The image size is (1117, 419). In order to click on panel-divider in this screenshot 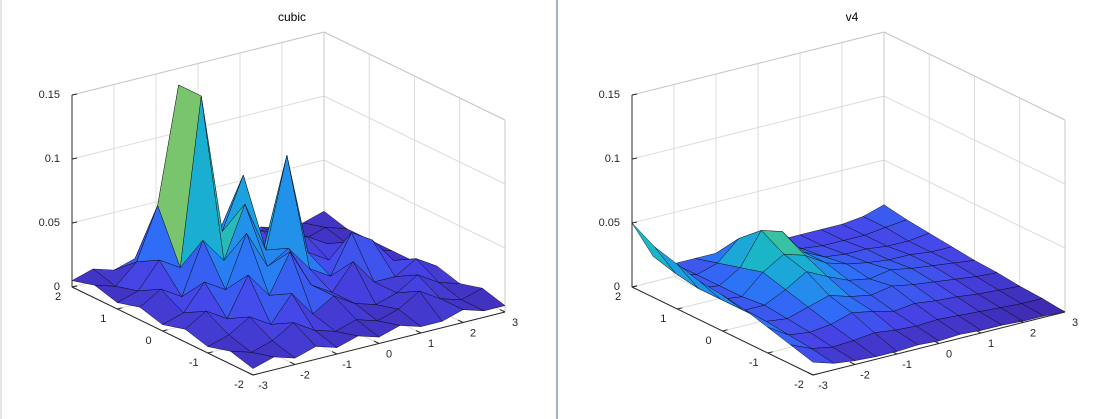, I will do `click(557, 209)`.